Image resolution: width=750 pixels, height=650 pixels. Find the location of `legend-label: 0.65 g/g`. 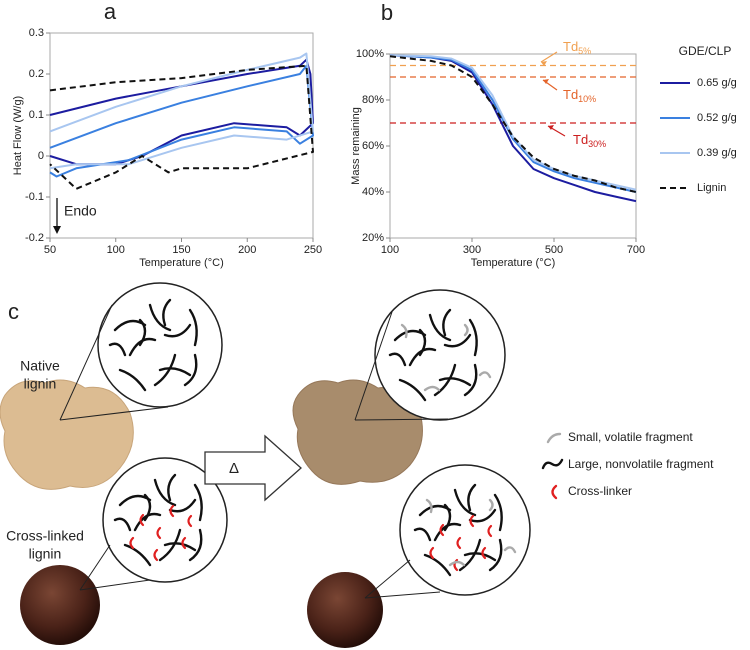

legend-label: 0.65 g/g is located at coordinates (717, 83).